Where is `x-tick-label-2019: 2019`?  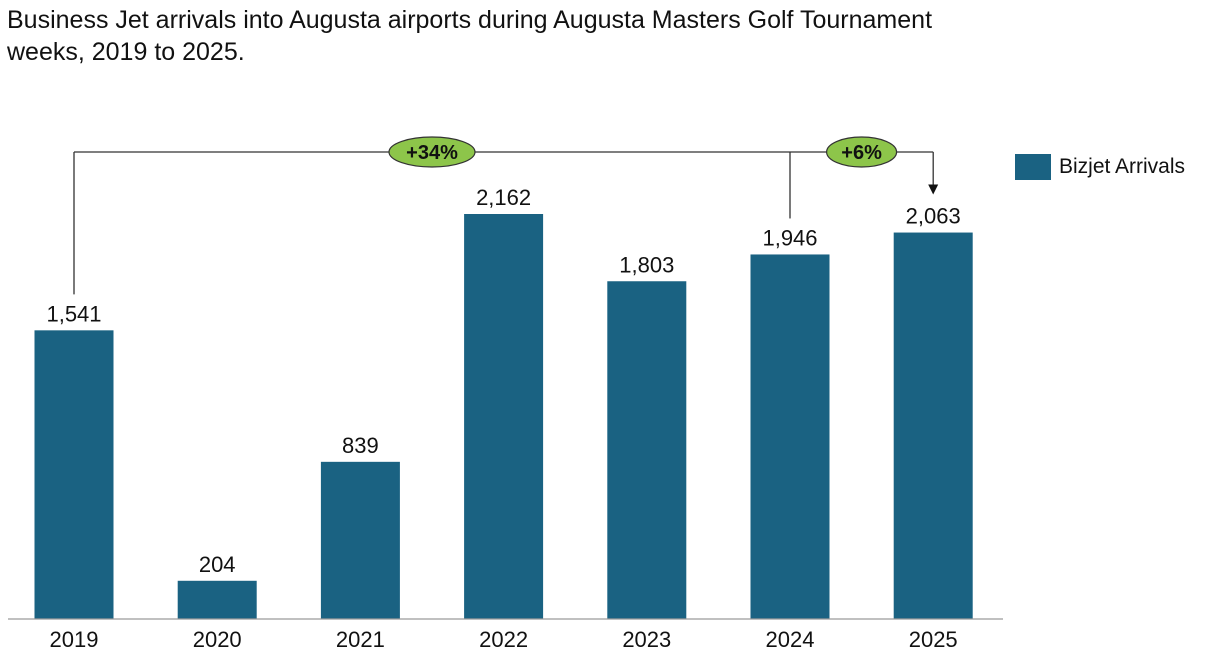 x-tick-label-2019: 2019 is located at coordinates (74, 639).